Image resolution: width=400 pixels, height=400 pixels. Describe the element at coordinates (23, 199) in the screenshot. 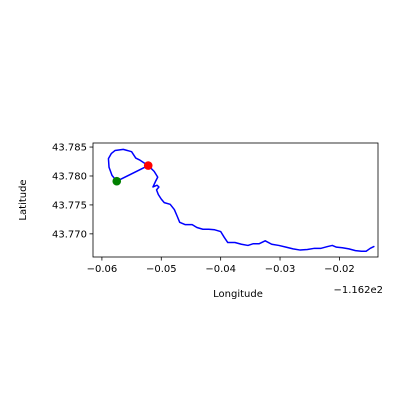

I see `y-axis-label: Latitude` at that location.